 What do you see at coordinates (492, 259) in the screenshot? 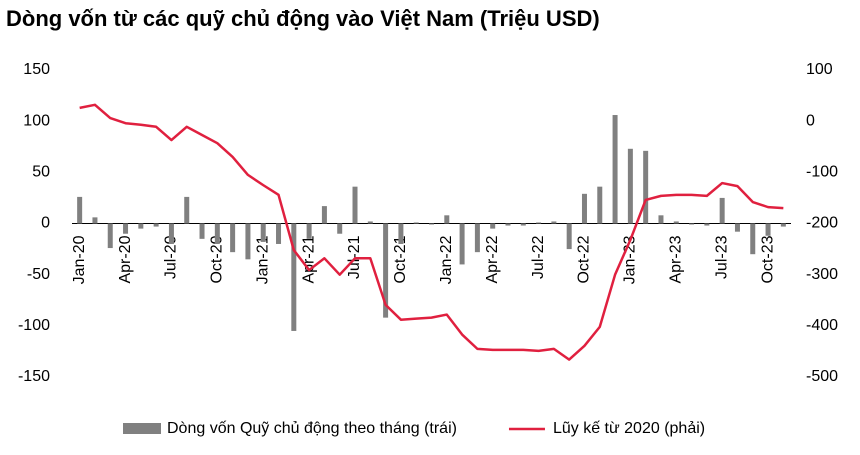
I see `x-tick-label: Apr-22` at bounding box center [492, 259].